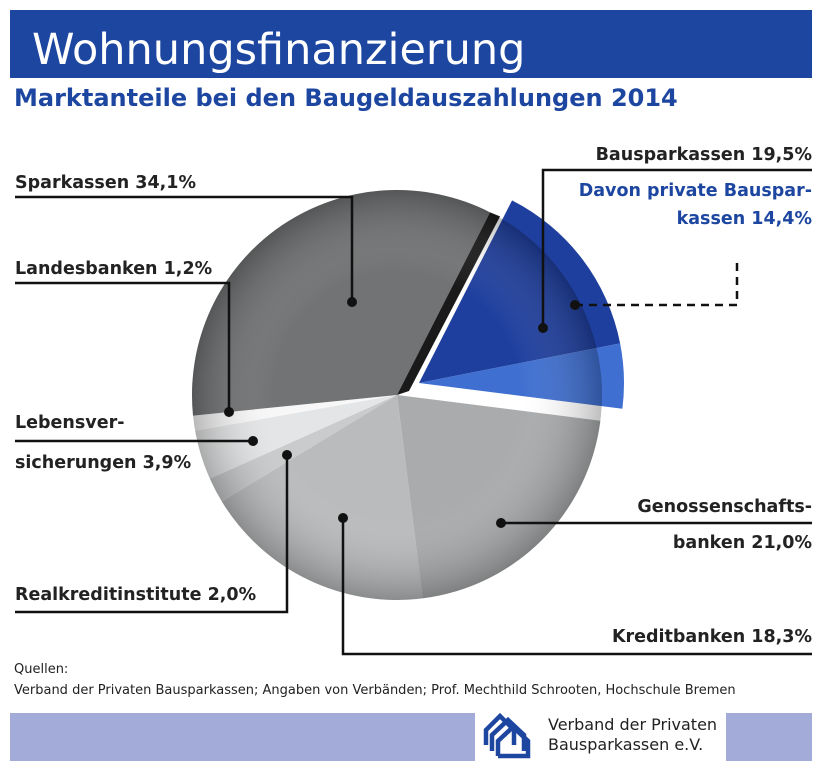 The height and width of the screenshot is (782, 828). What do you see at coordinates (769, 737) in the screenshot?
I see `footer-band-right` at bounding box center [769, 737].